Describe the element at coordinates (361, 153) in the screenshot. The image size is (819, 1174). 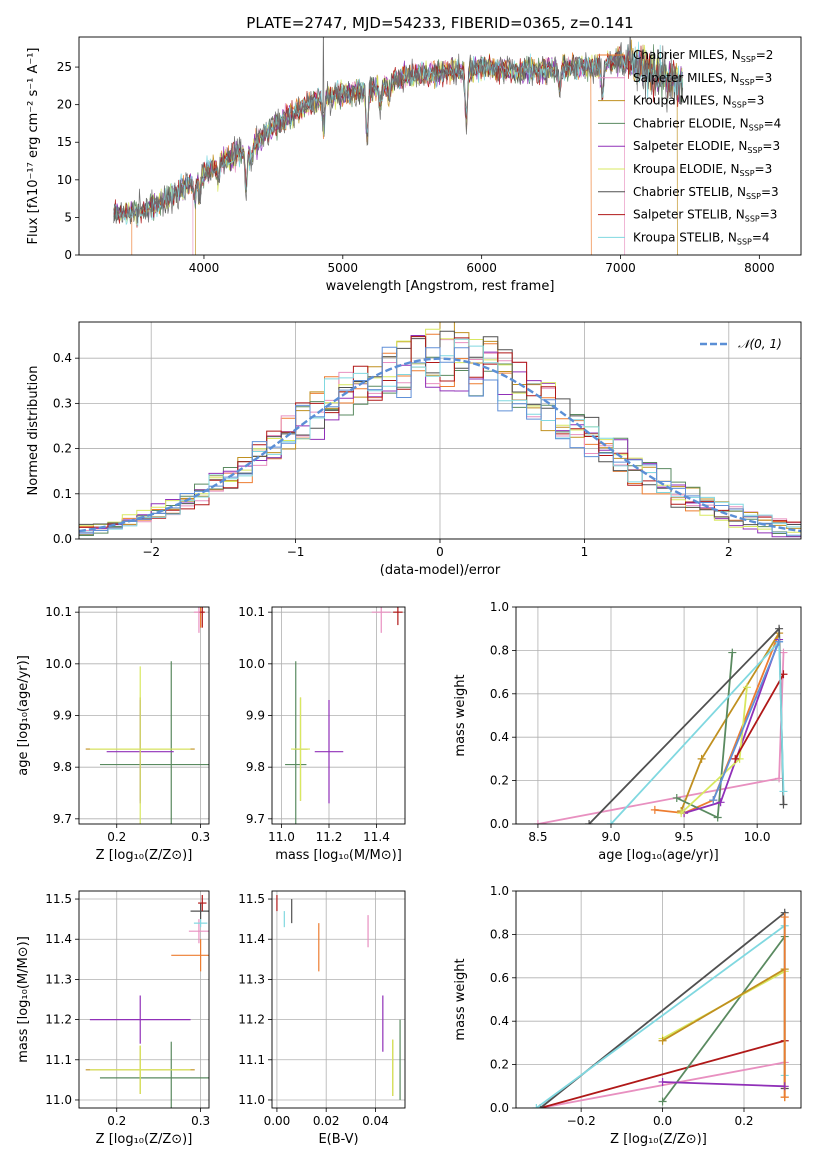
I see `spectrum-model-line` at that location.